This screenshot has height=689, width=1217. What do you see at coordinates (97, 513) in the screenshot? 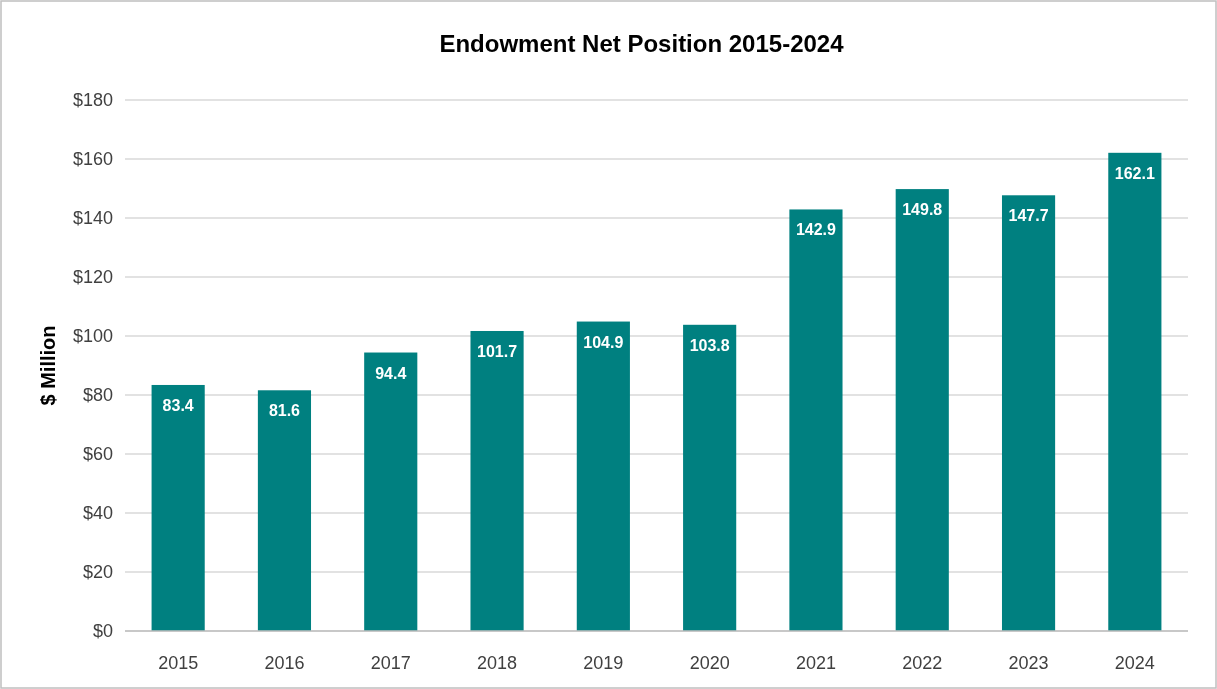
I see `y-tick-label: $40` at bounding box center [97, 513].